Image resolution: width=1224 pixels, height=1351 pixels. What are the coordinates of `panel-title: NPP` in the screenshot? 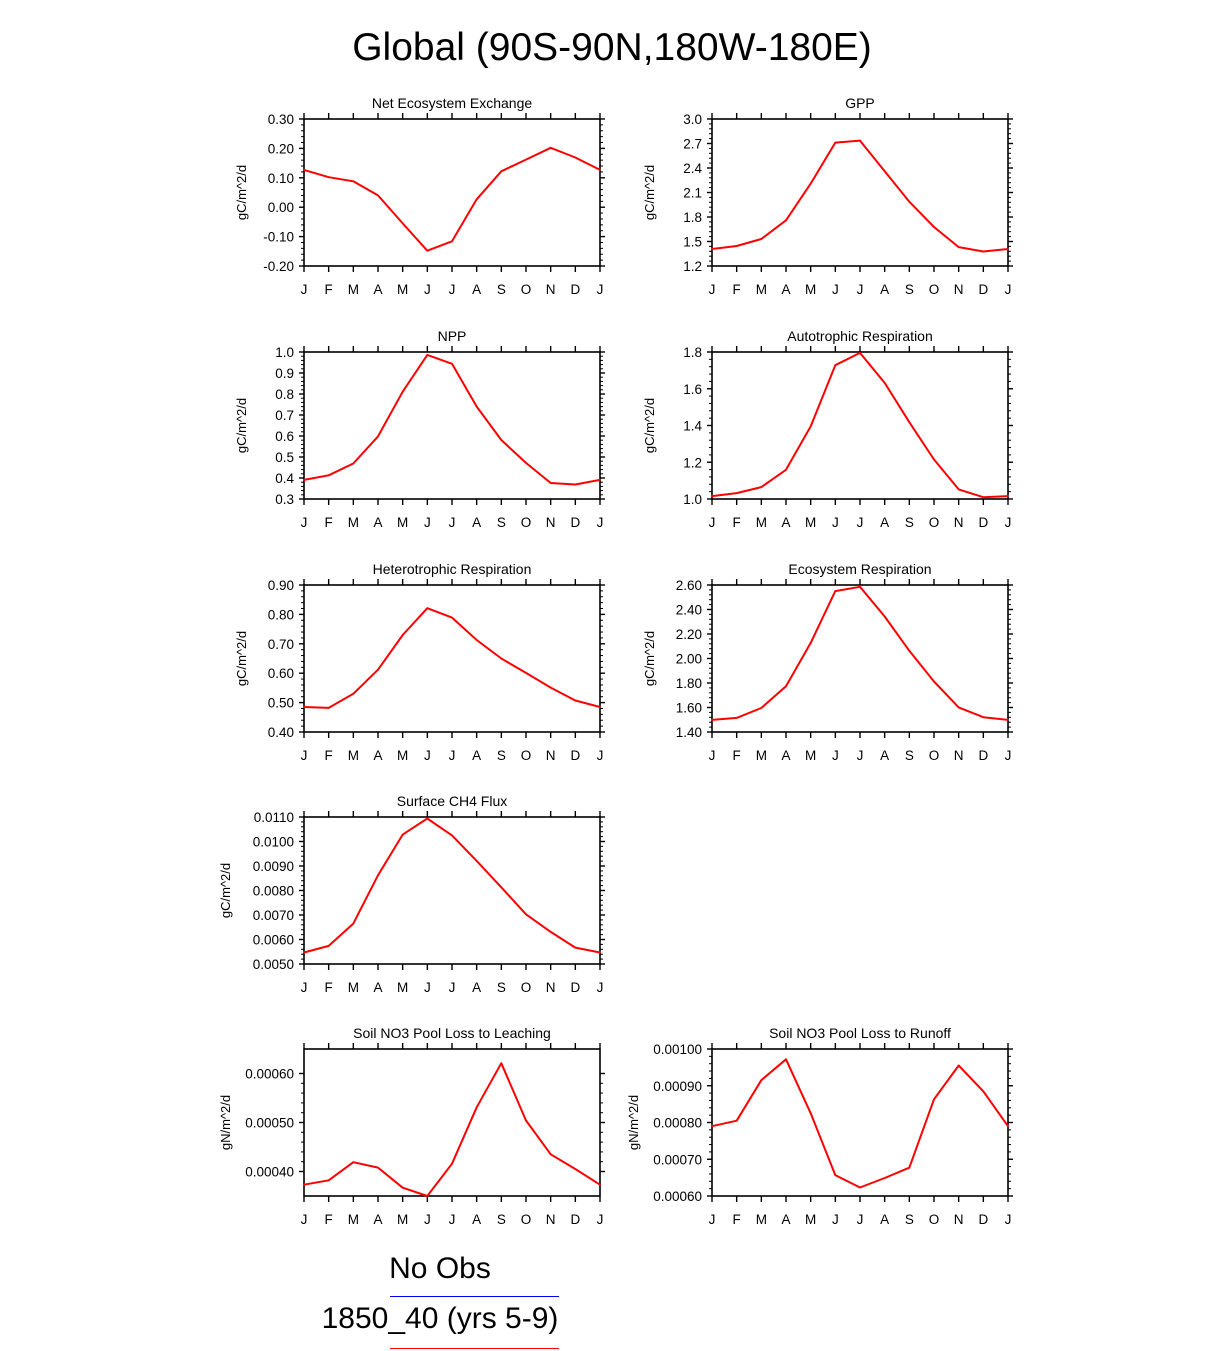 It's located at (452, 336).